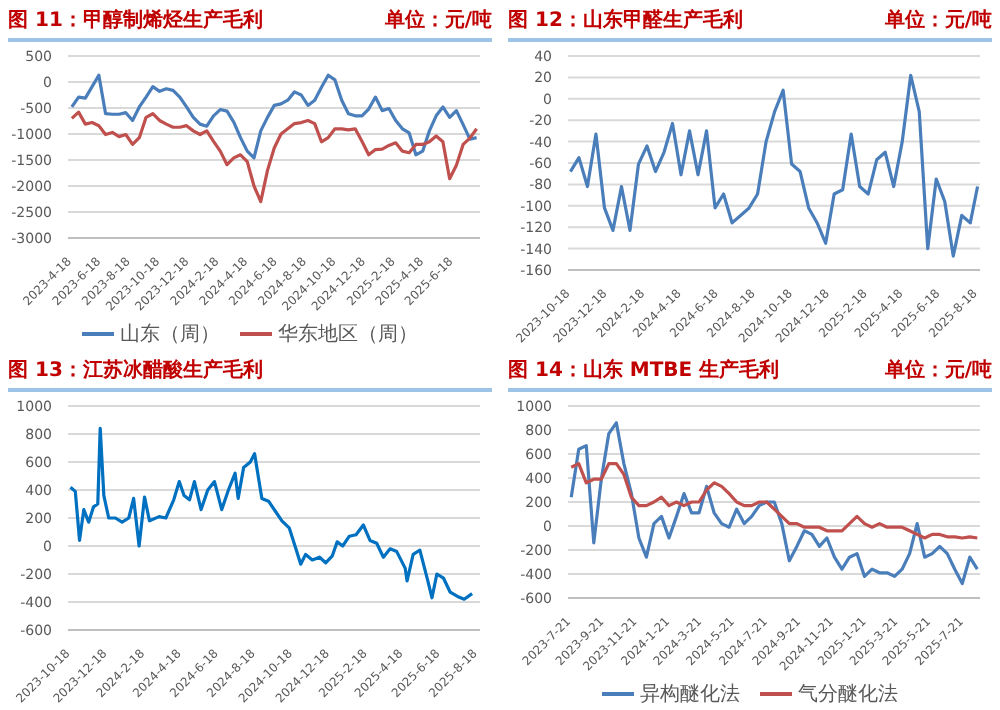 Image resolution: width=1000 pixels, height=710 pixels. I want to click on chart-title: 图 13：江苏冰醋酸生产毛利, so click(135, 370).